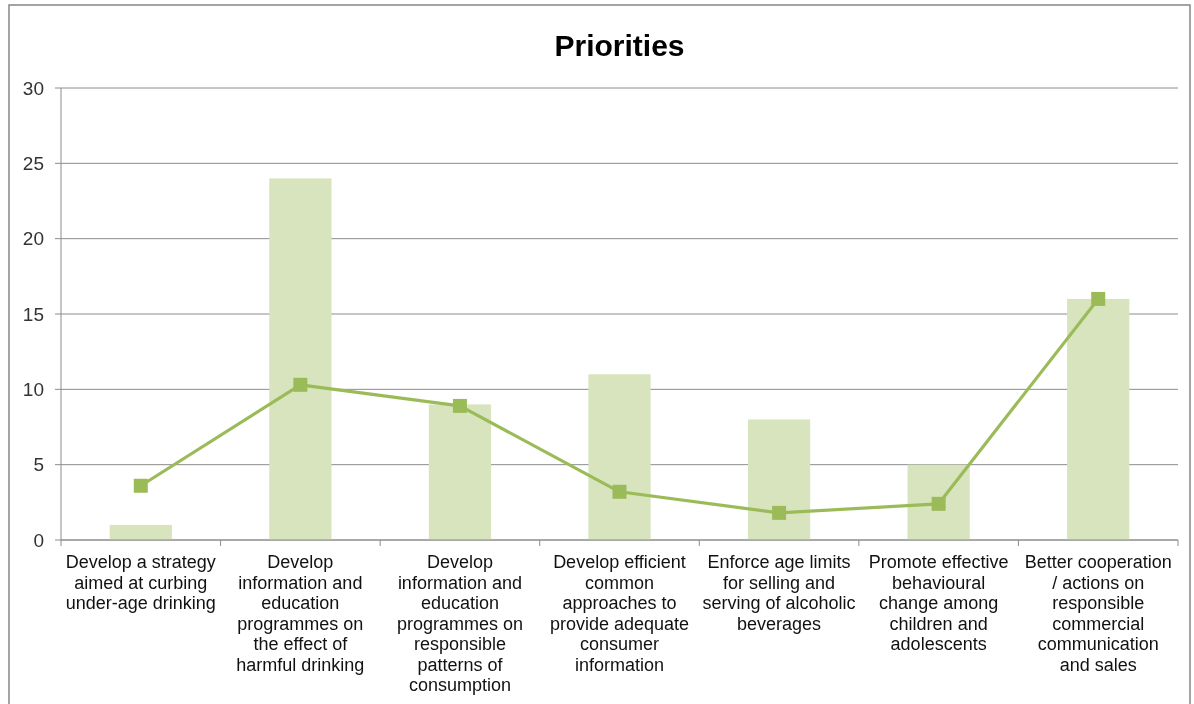 The image size is (1194, 704). I want to click on y-tick-label: 15, so click(33, 314).